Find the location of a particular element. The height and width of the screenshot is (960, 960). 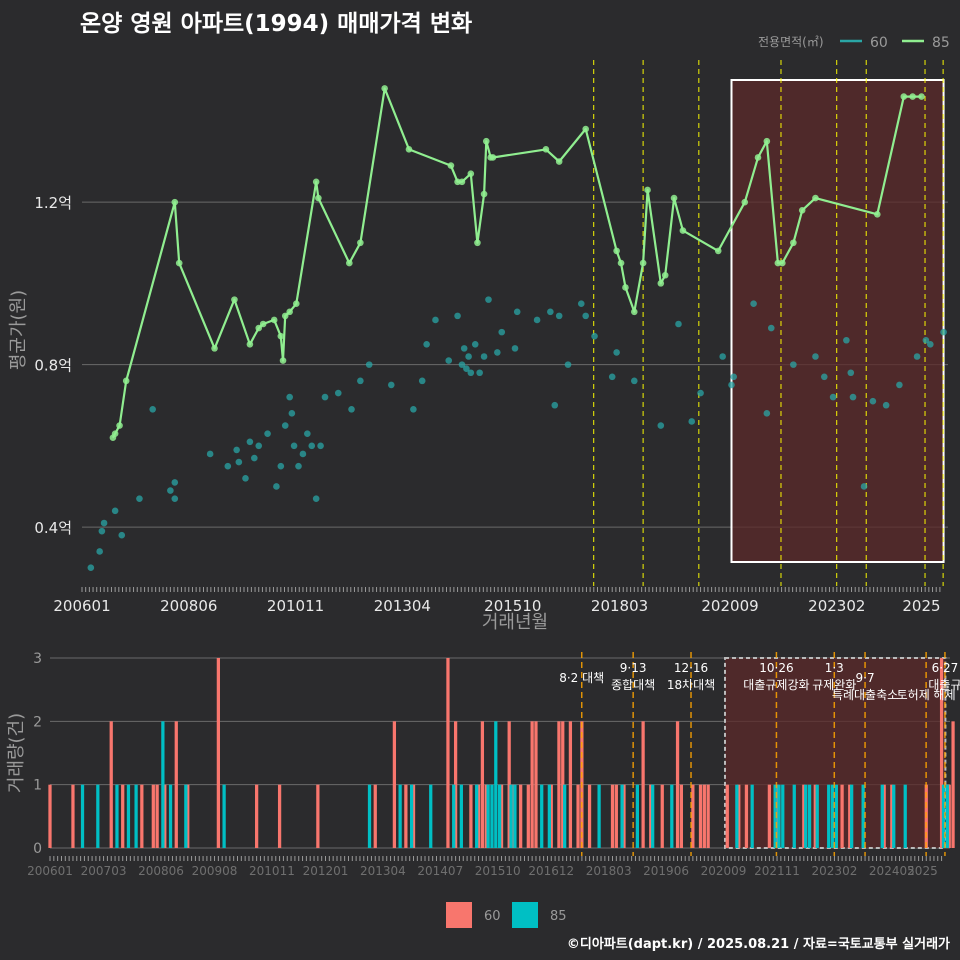

bar-x-tick-label: 201906 is located at coordinates (666, 871).